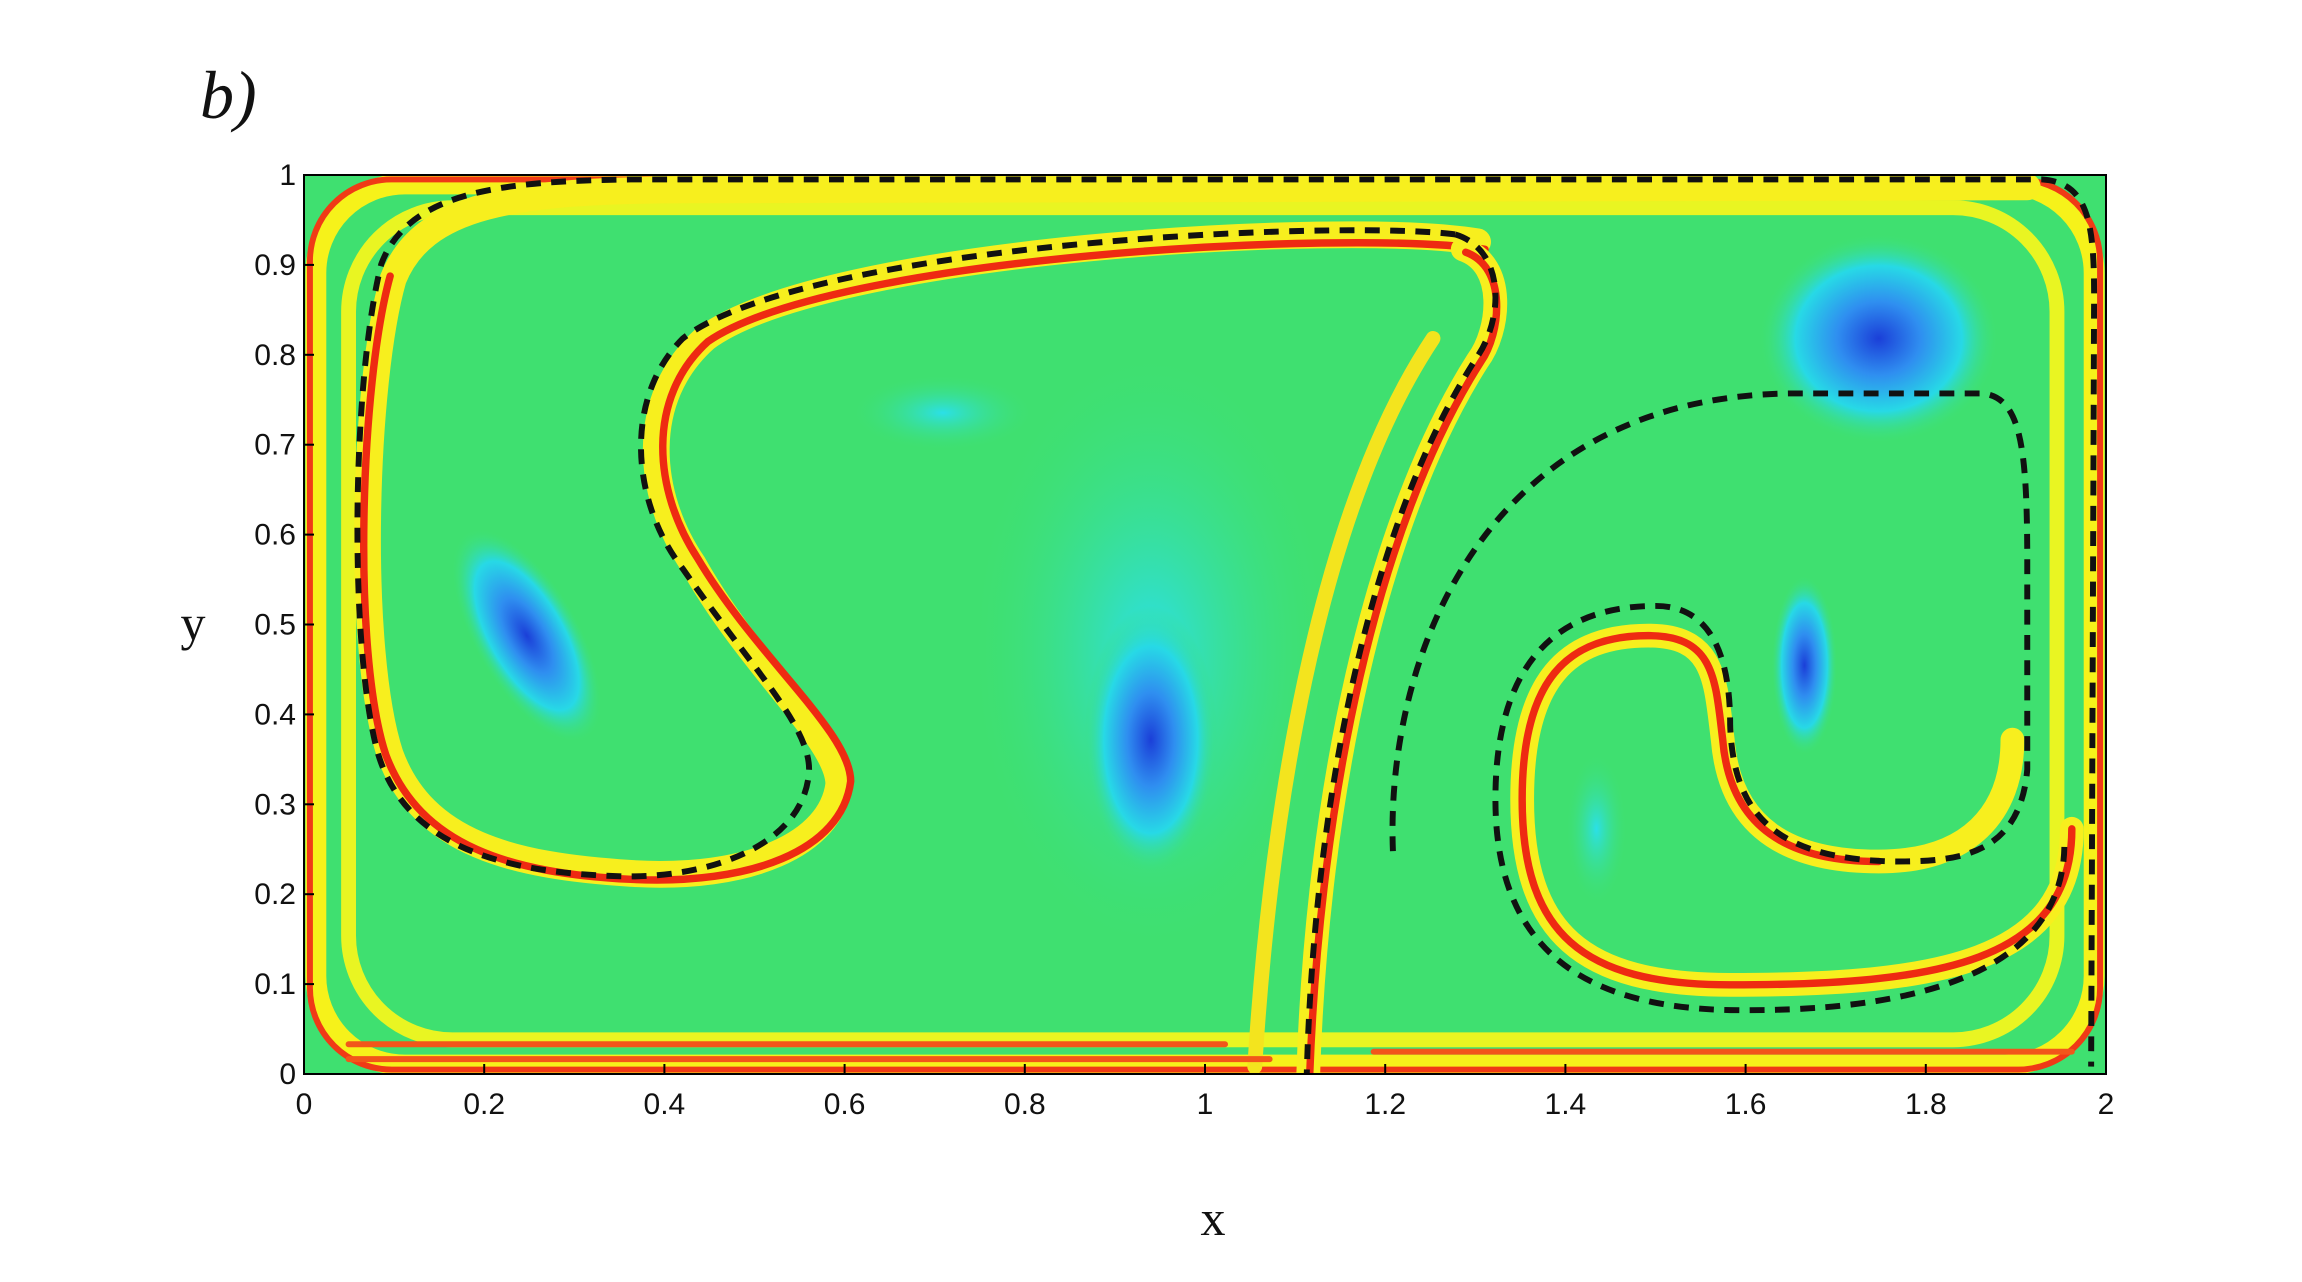 Image resolution: width=2302 pixels, height=1282 pixels. Describe the element at coordinates (845, 1104) in the screenshot. I see `x-tick-label: 0.6` at that location.